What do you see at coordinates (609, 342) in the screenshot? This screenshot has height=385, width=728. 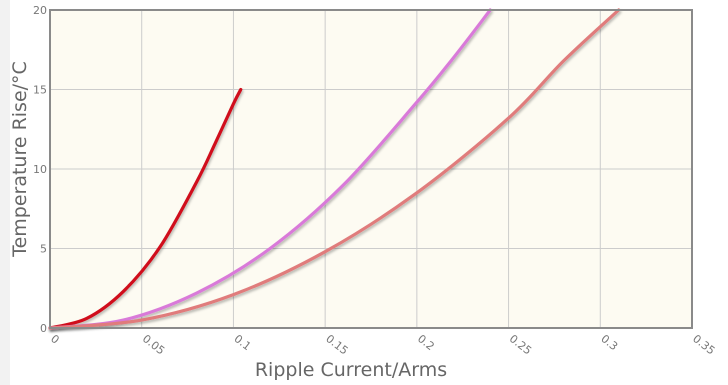 I see `x-tick-label-6: 0.3` at bounding box center [609, 342].